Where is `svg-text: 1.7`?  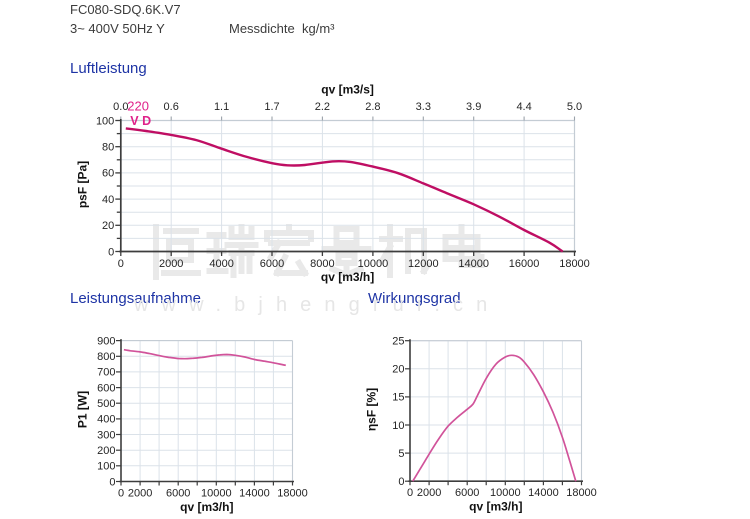
svg-text: 1.7 is located at coordinates (271, 107).